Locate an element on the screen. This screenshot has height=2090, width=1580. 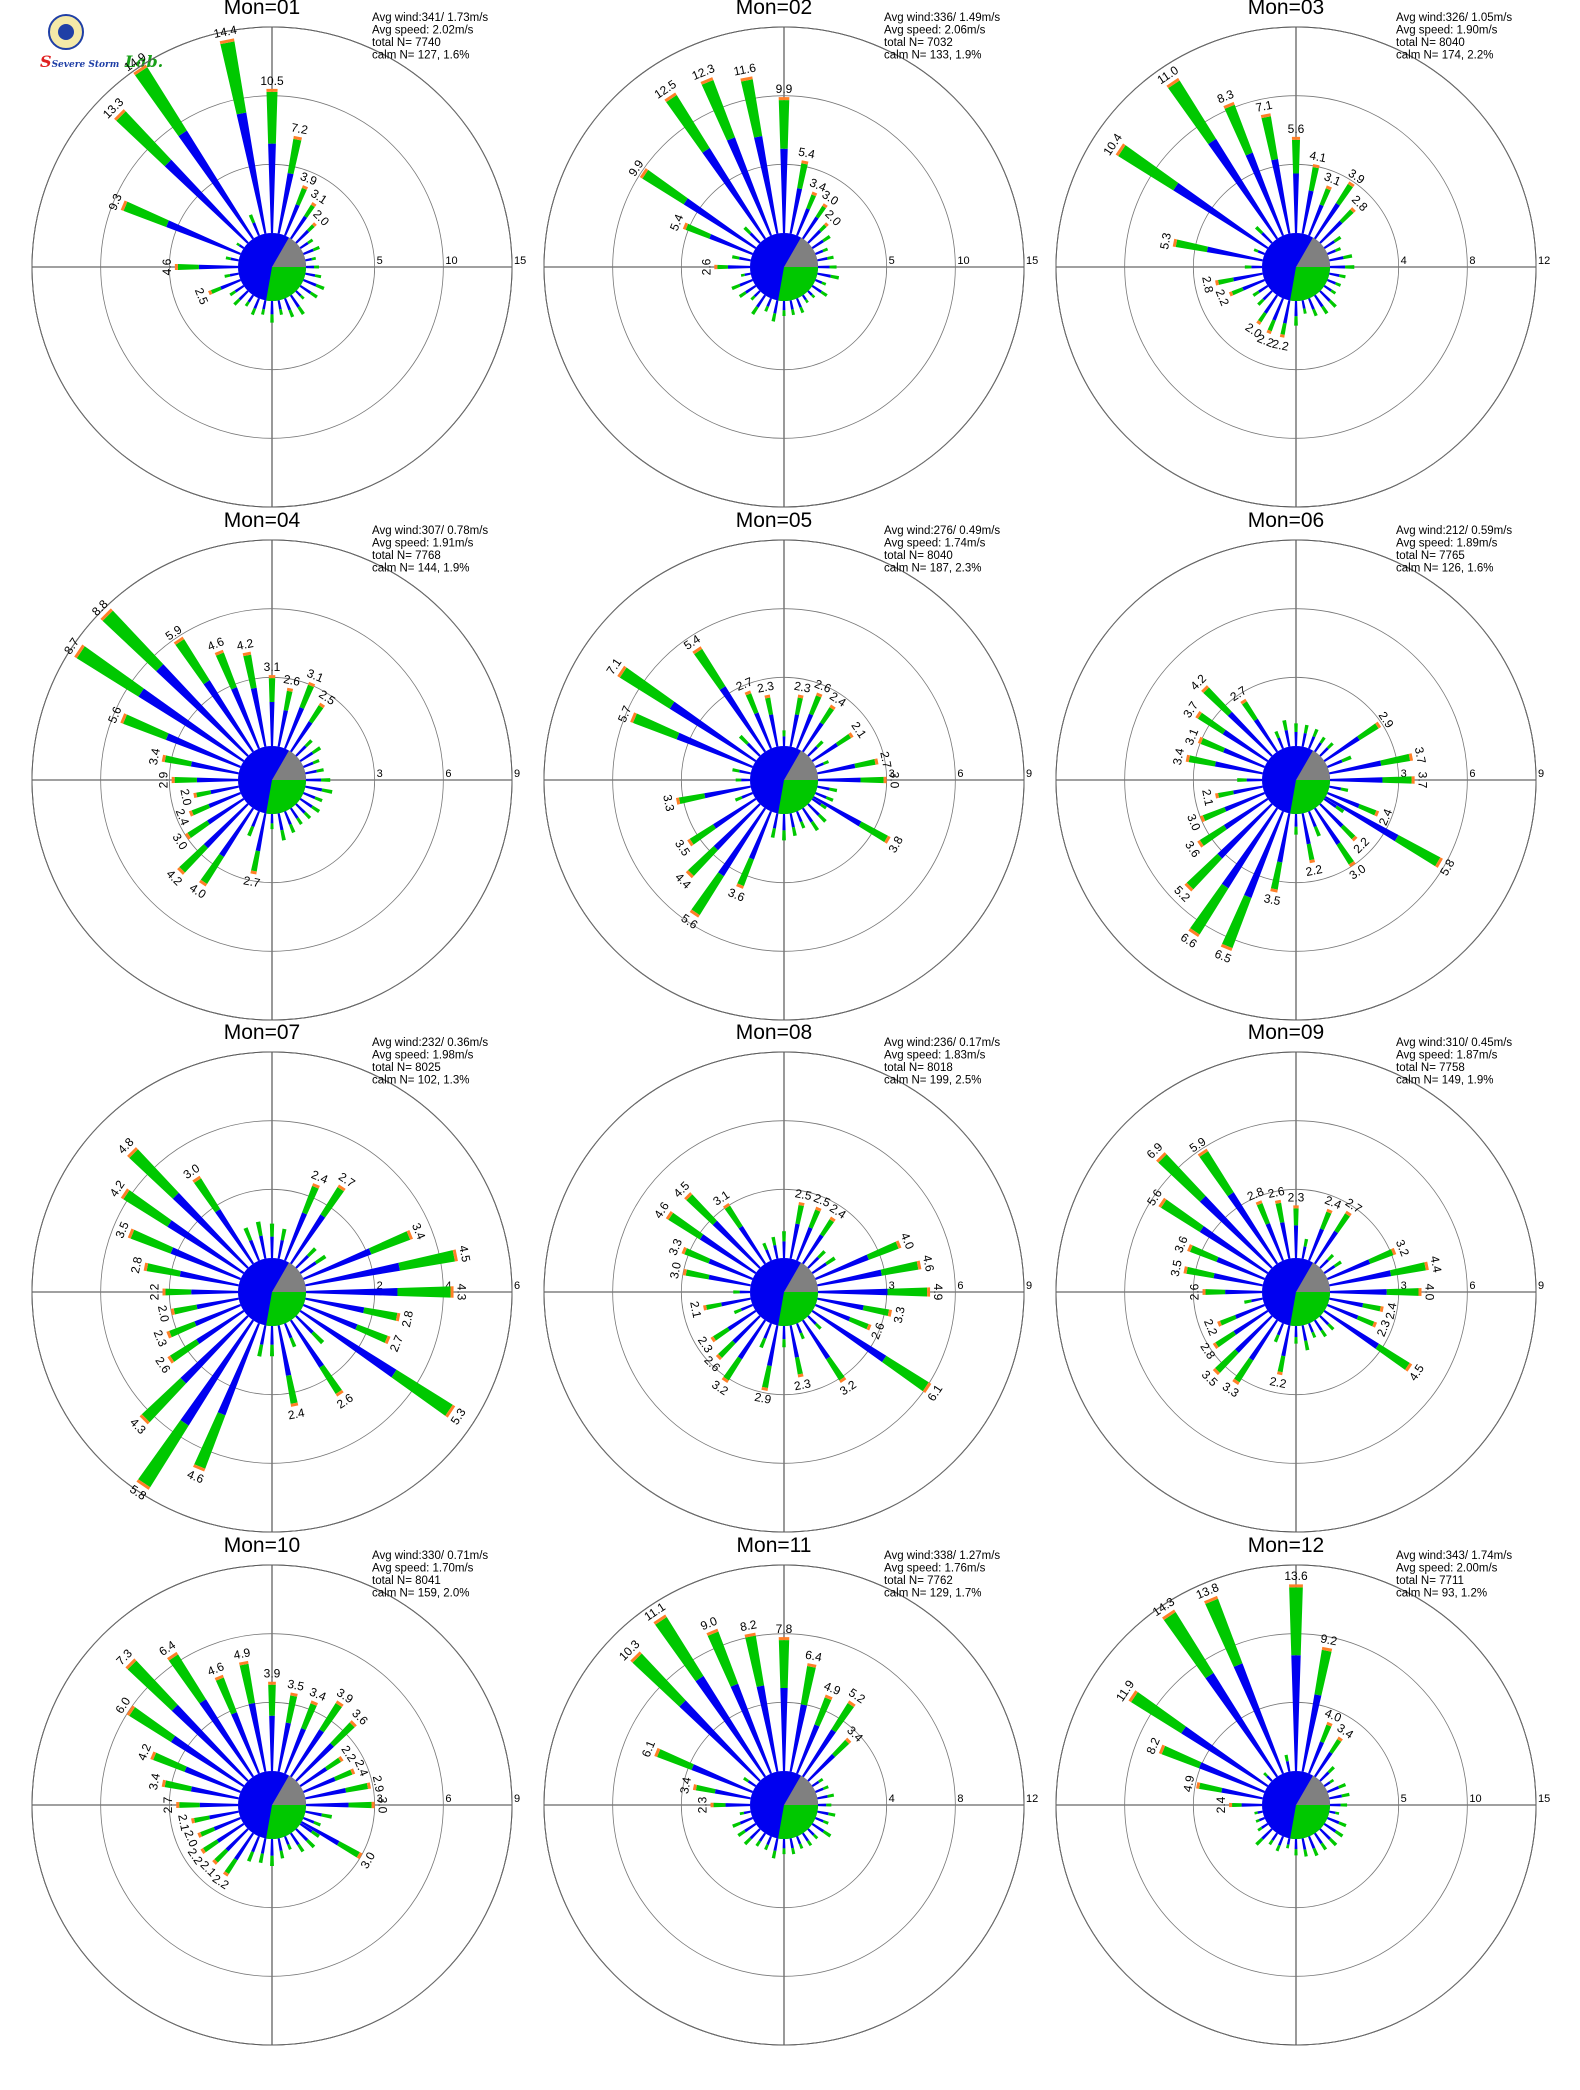
panel-title: Mon=09 is located at coordinates (1286, 1032).